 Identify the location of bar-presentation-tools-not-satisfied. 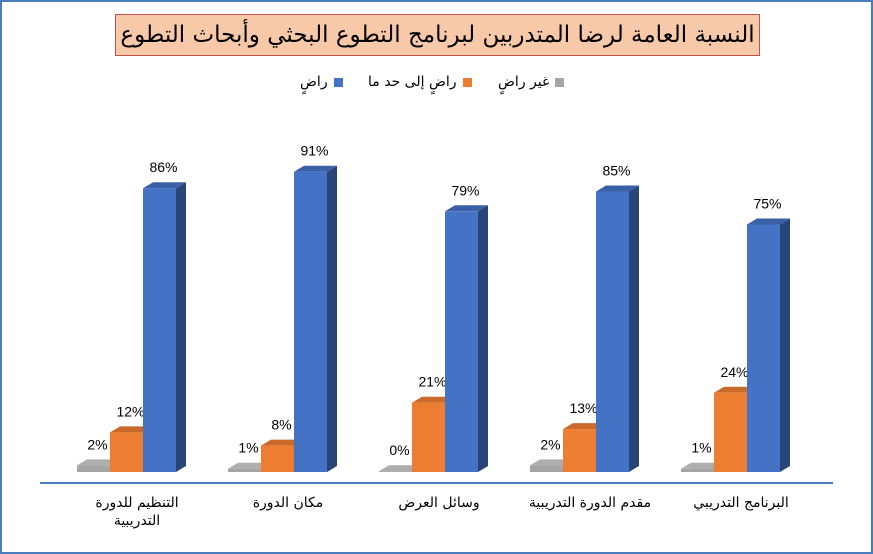
(395, 471).